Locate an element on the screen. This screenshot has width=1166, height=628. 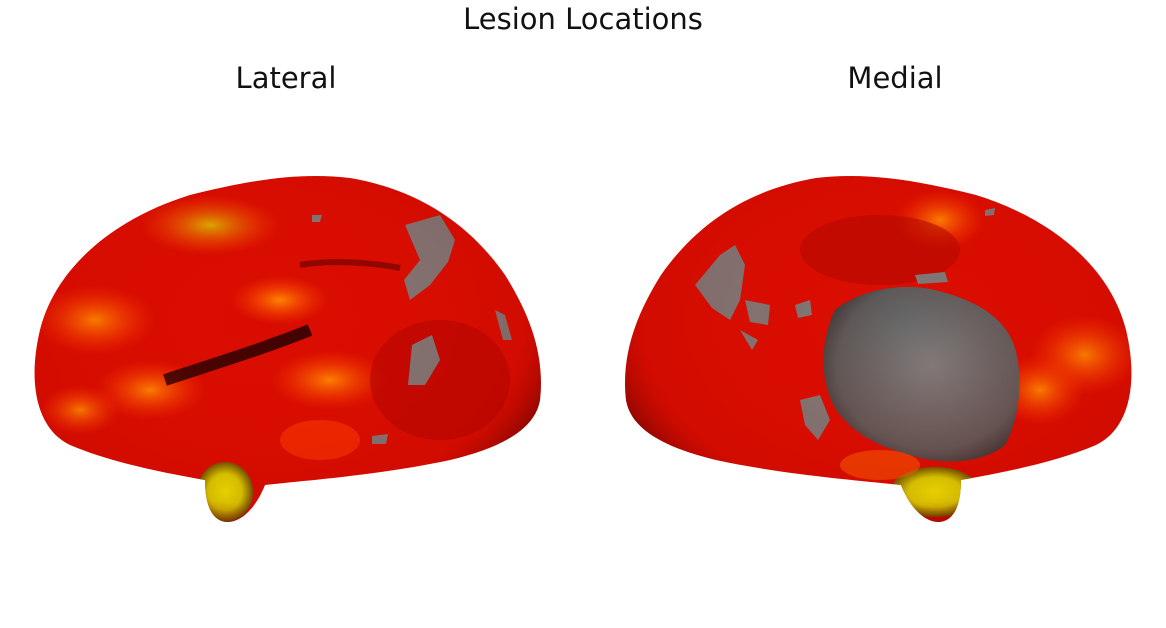
figure-title: Lesion Locations is located at coordinates (583, 19).